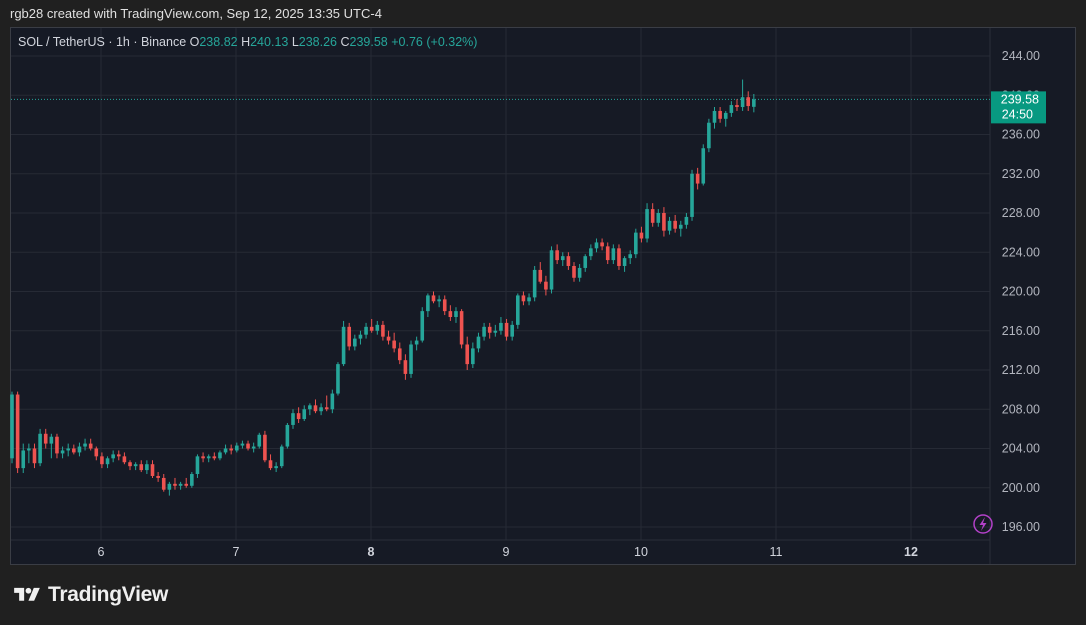  What do you see at coordinates (90, 595) in the screenshot?
I see `tradingview-logo: TradingView` at bounding box center [90, 595].